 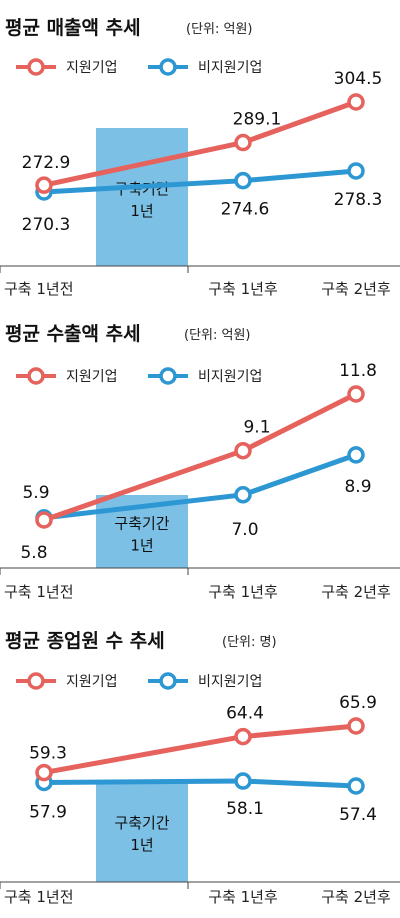 I want to click on chart-unit: (단위: 명), so click(x=249, y=642).